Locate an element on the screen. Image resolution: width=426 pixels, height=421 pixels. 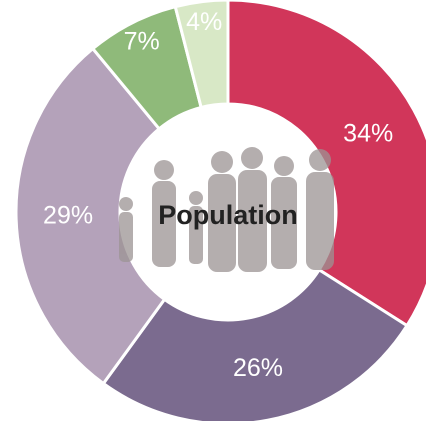
segment-label: 34% is located at coordinates (368, 134).